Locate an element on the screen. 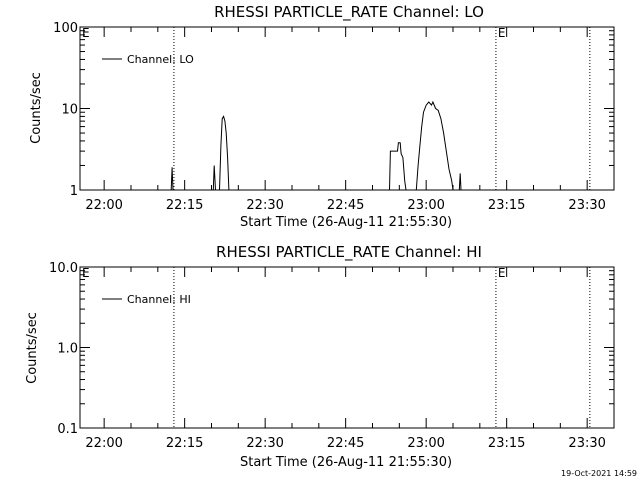 The width and height of the screenshot is (640, 480). y-tick-label: 1.0 is located at coordinates (67, 349).